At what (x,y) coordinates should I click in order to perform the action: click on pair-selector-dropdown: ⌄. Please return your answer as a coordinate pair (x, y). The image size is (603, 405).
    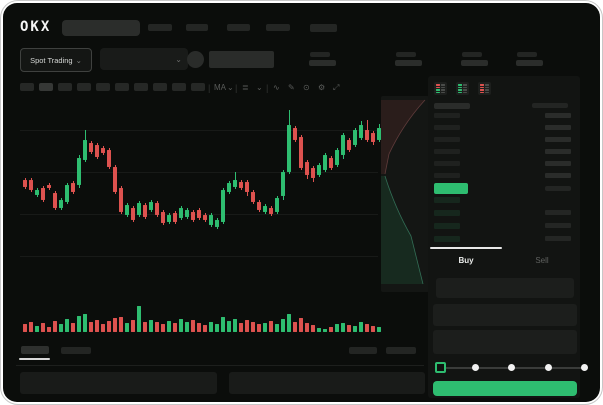
    Looking at the image, I should click on (144, 59).